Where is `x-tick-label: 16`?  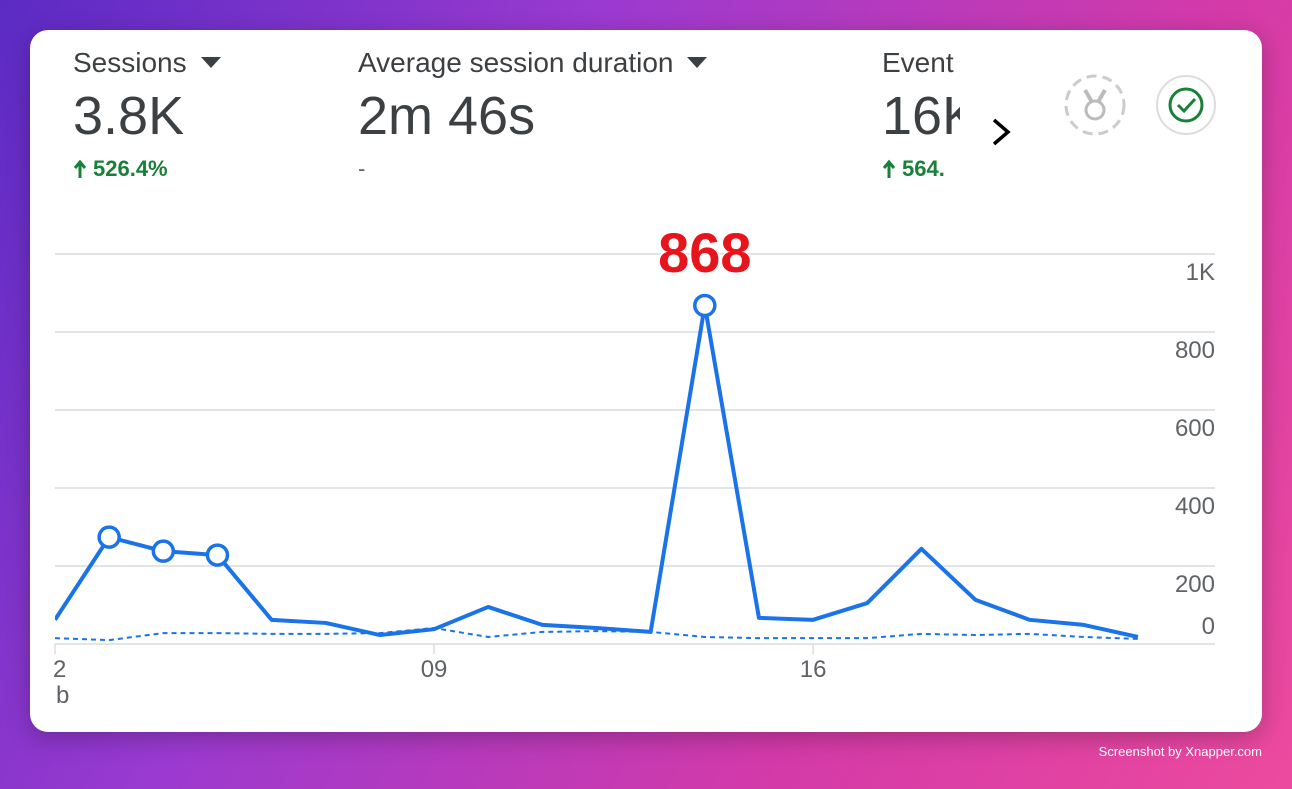 x-tick-label: 16 is located at coordinates (813, 669).